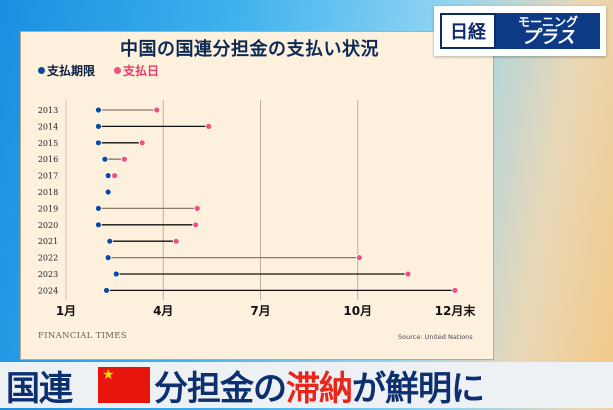 The height and width of the screenshot is (410, 613). I want to click on logo-line2: プラス, so click(548, 37).